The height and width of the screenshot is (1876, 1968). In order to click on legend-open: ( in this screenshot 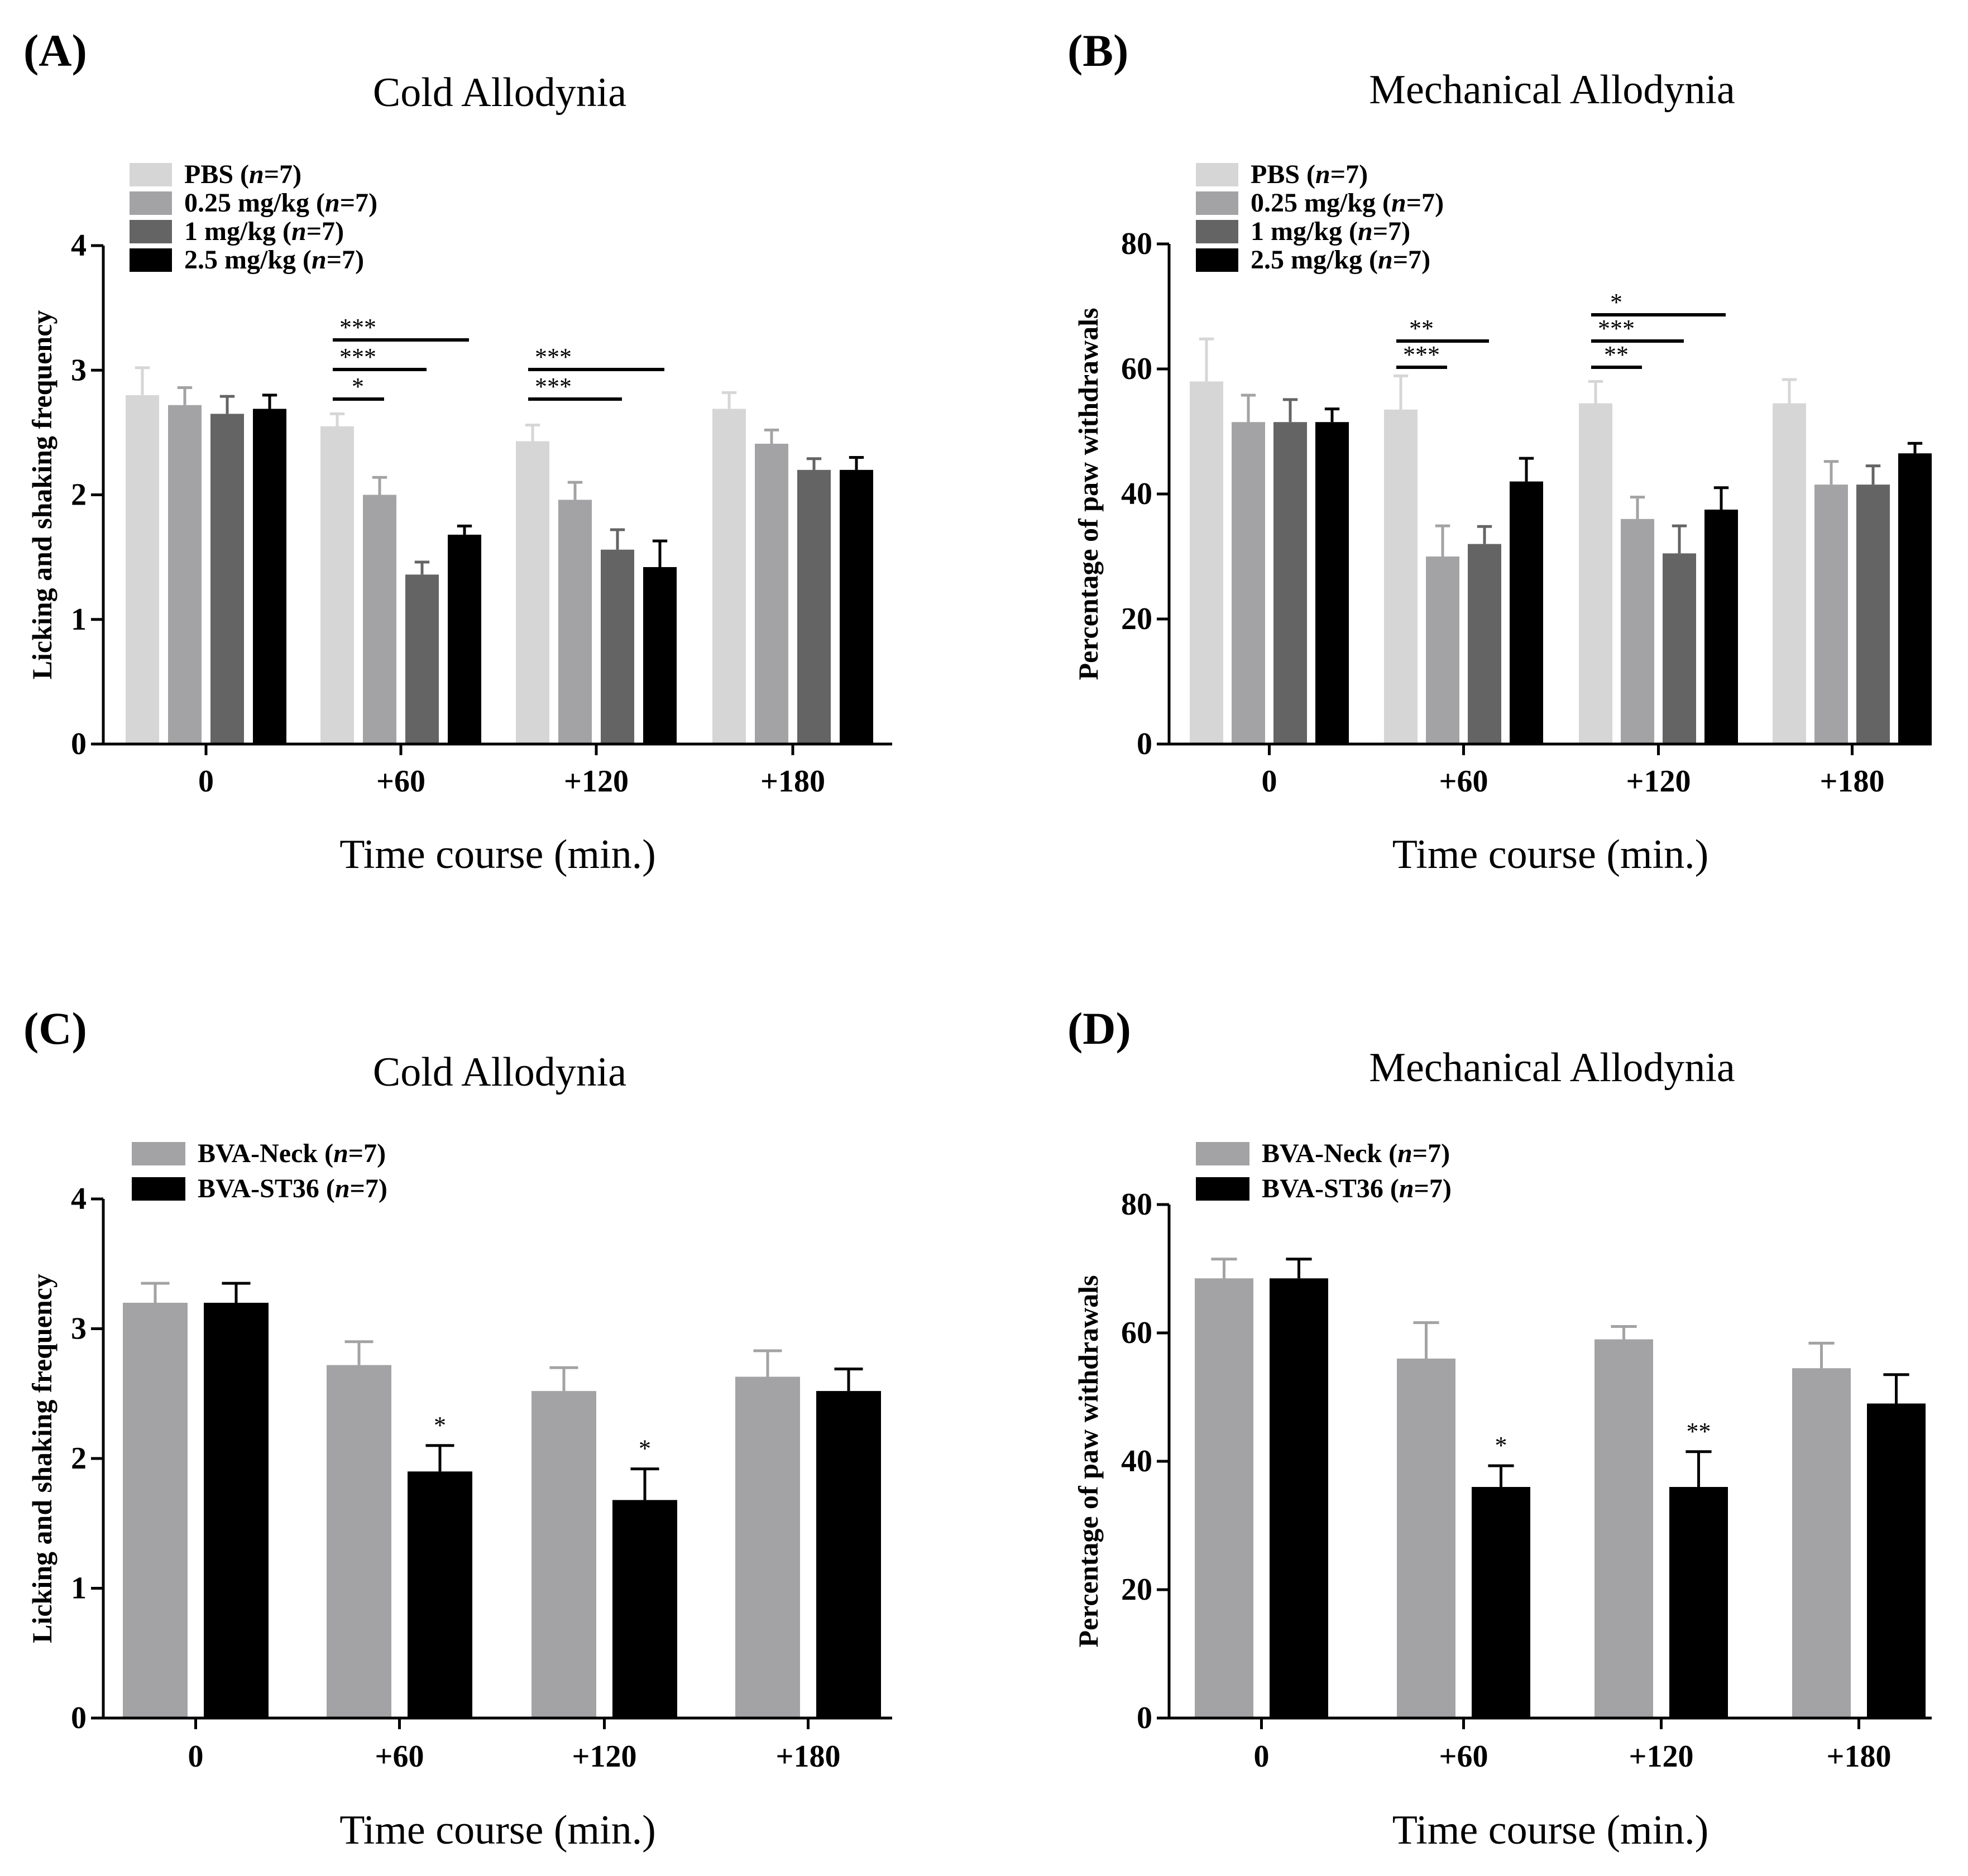, I will do `click(327, 1188)`.